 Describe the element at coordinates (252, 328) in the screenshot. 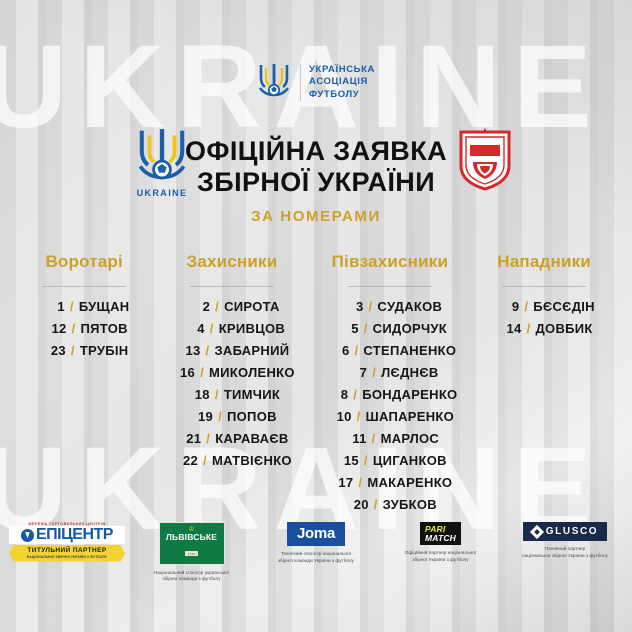

I see `player-name: КРИВЦОВ` at that location.